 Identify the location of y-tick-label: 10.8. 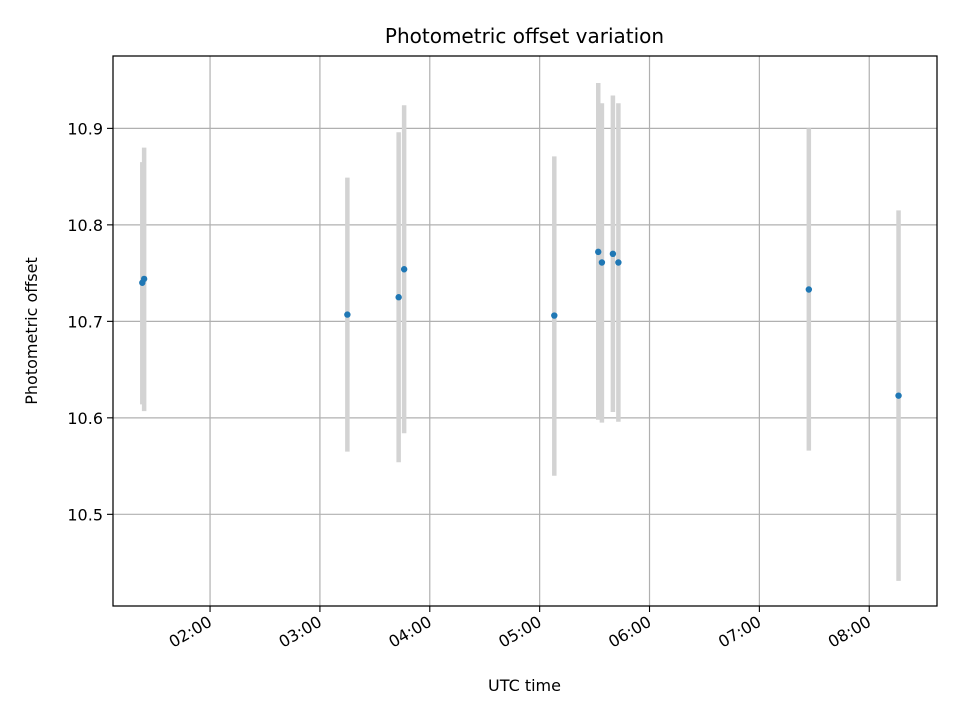
(85, 225).